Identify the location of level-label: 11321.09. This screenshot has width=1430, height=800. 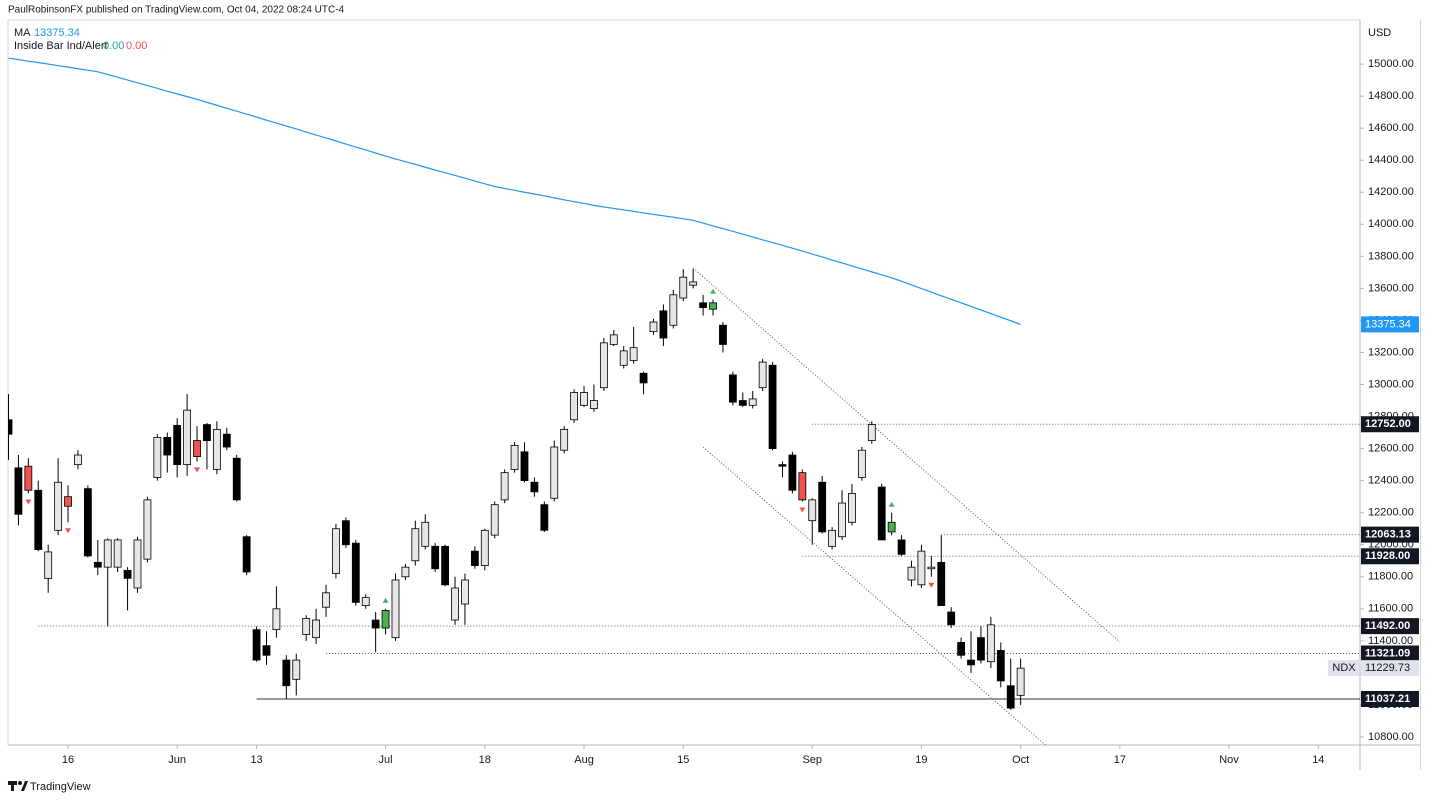
(1387, 653).